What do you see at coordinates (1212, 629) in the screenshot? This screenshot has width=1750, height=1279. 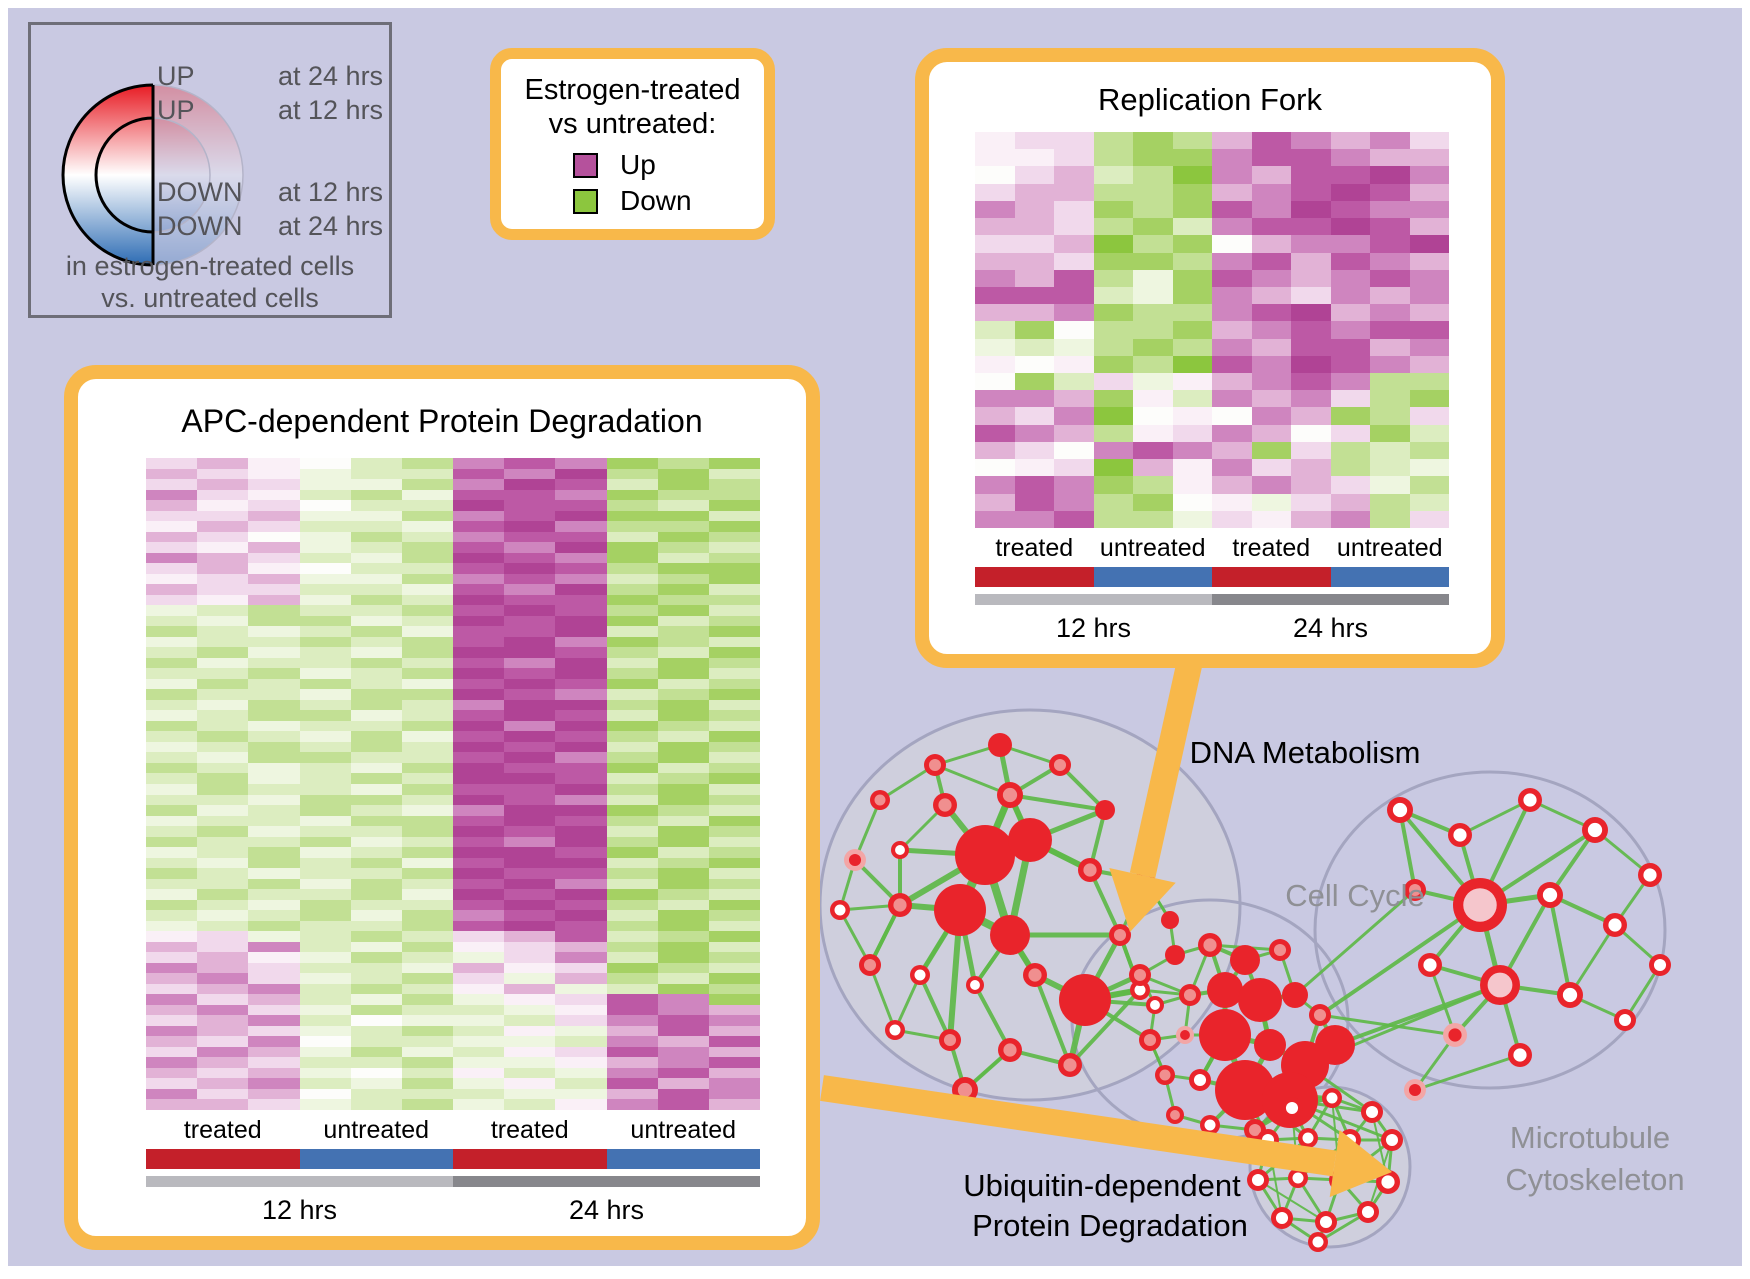 I see `rf-time-labels: 12 hrs 24 hrs` at bounding box center [1212, 629].